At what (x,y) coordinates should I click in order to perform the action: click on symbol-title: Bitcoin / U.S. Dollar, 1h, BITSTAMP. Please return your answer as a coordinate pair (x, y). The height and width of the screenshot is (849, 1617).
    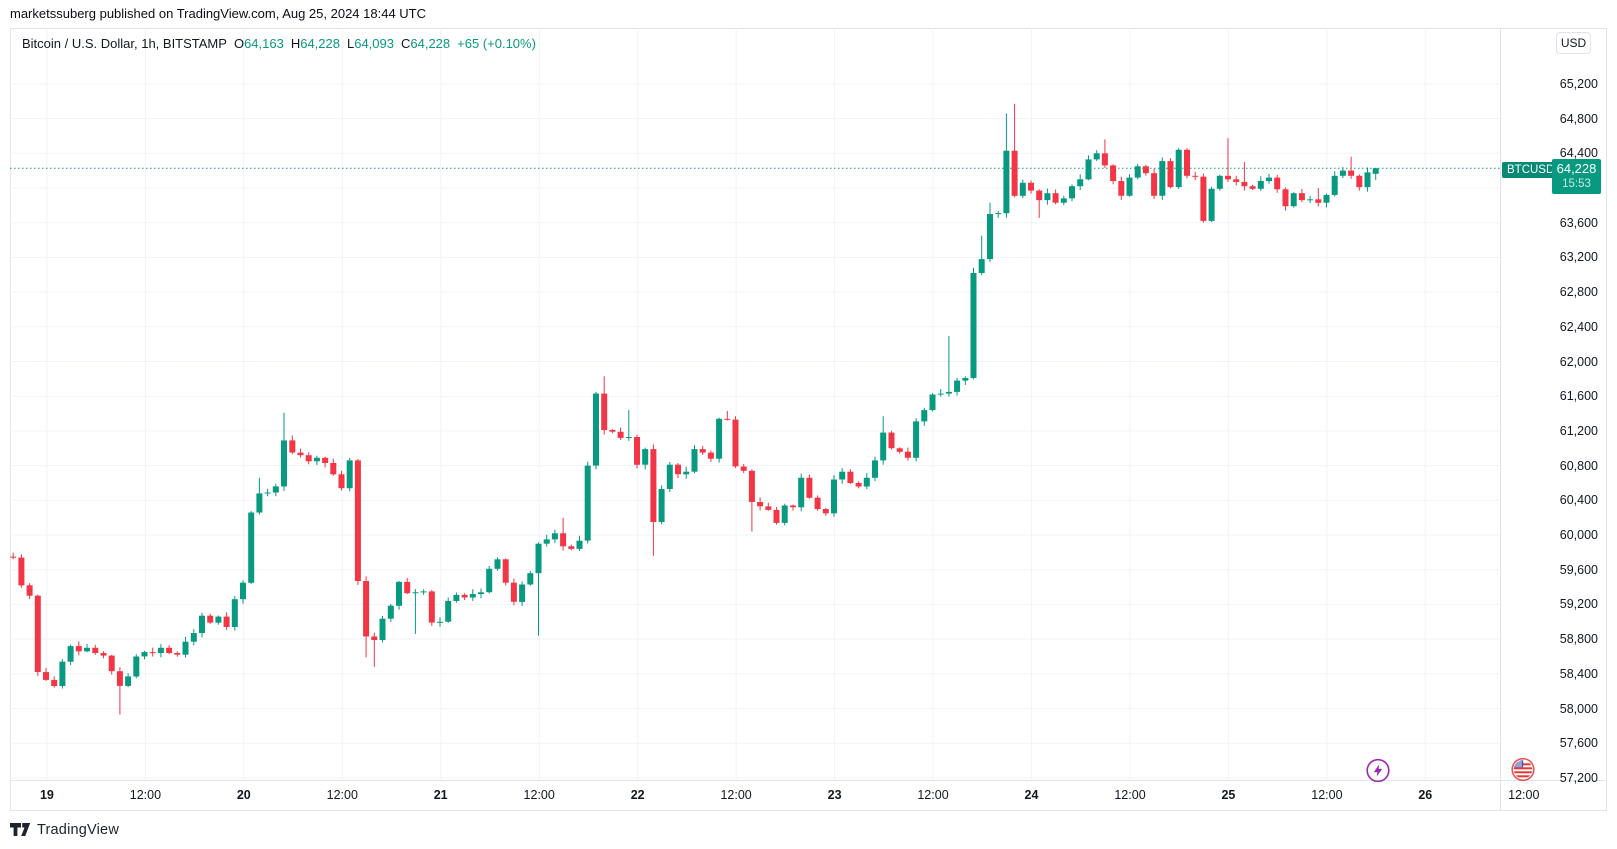
    Looking at the image, I should click on (124, 43).